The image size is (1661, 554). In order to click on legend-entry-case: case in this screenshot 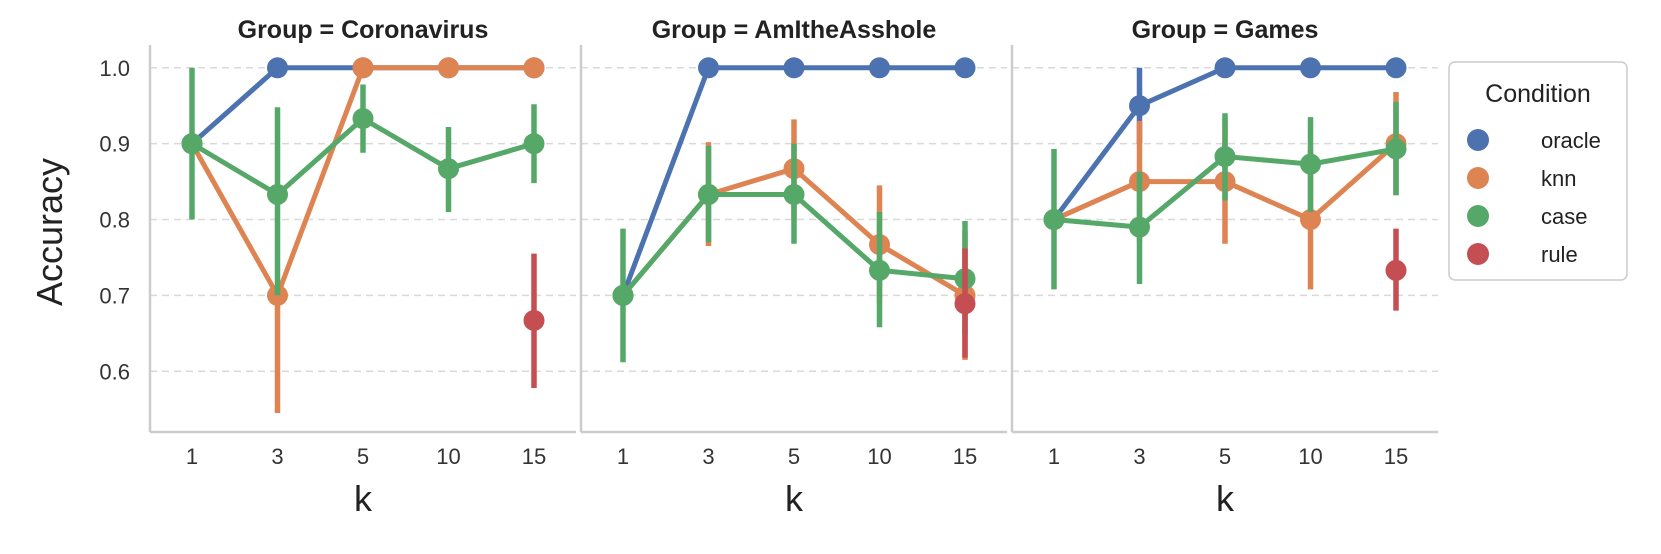, I will do `click(1527, 216)`.